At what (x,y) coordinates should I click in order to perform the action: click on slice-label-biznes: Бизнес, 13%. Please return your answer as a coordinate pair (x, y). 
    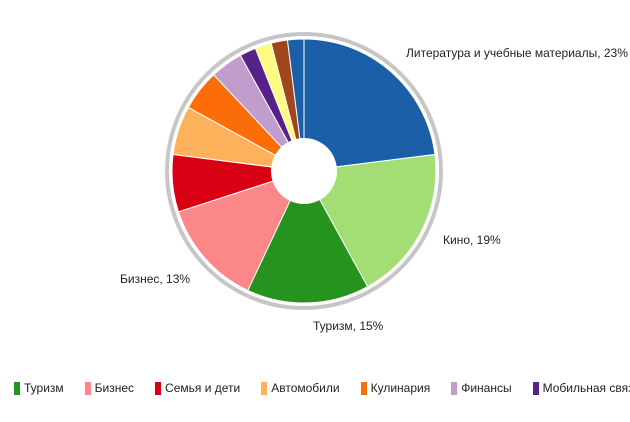
    Looking at the image, I should click on (155, 279).